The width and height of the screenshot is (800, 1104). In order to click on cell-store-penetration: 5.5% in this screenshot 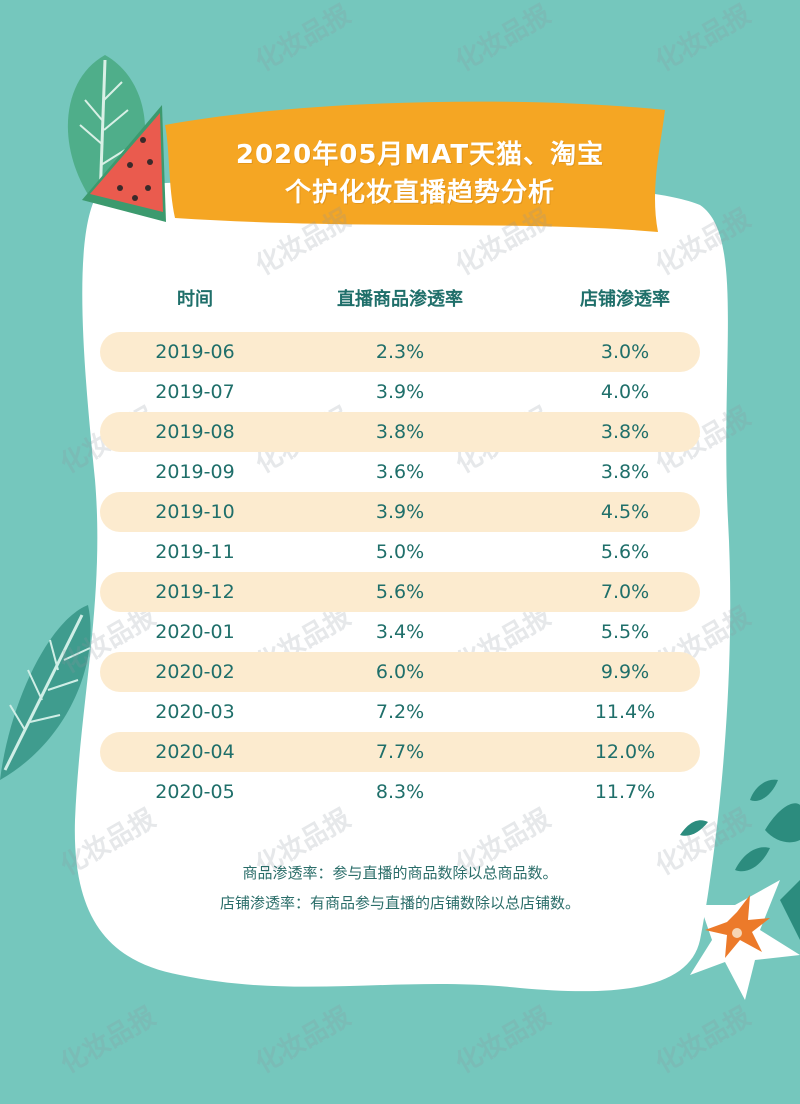, I will do `click(625, 632)`.